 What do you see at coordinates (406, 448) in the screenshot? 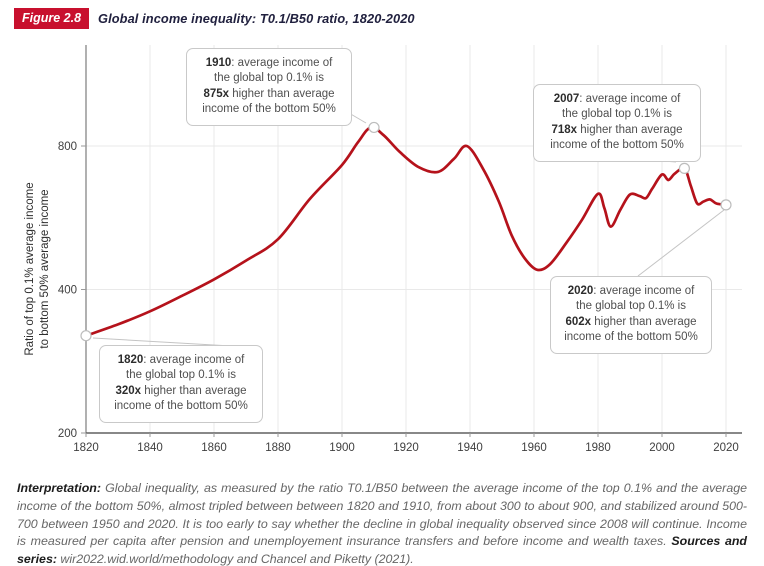
I see `x-tick-label: 1920` at bounding box center [406, 448].